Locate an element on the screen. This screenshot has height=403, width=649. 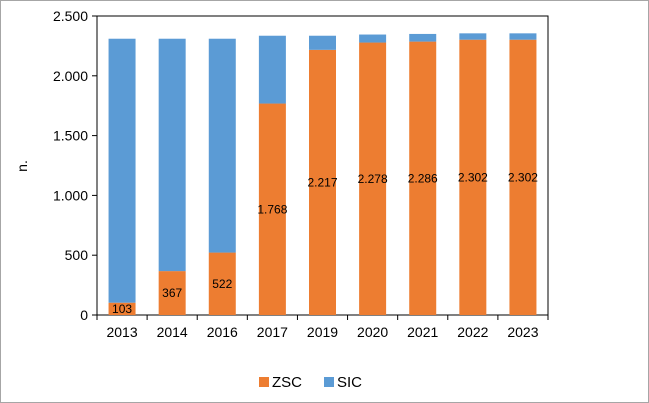
y-tick-label: 1.500 is located at coordinates (70, 136).